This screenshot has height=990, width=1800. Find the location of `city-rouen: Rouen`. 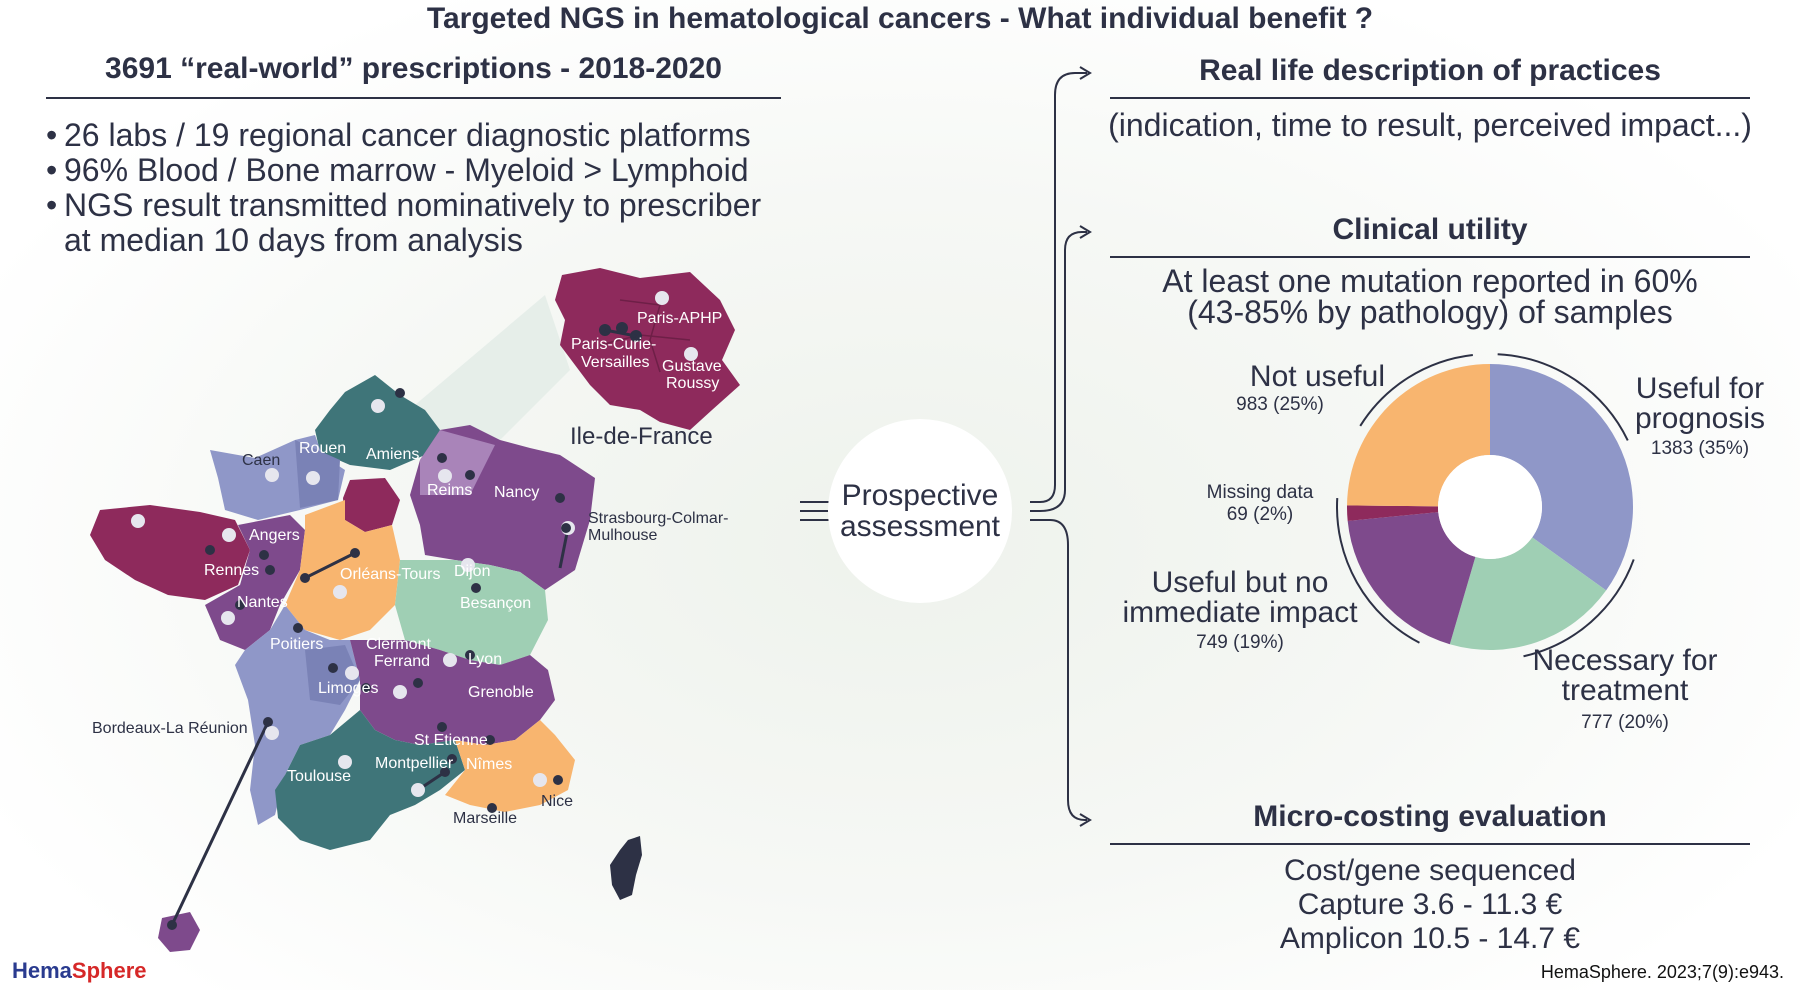

city-rouen: Rouen is located at coordinates (323, 448).